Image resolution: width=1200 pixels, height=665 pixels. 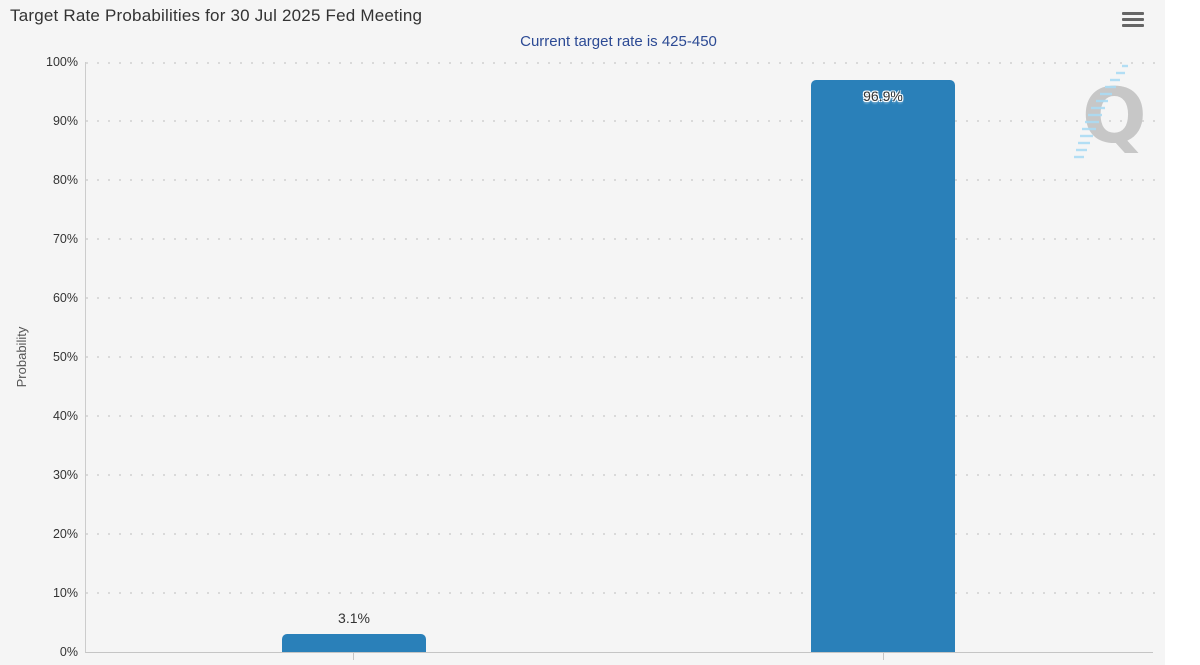 I want to click on probability-bar-high, so click(x=883, y=366).